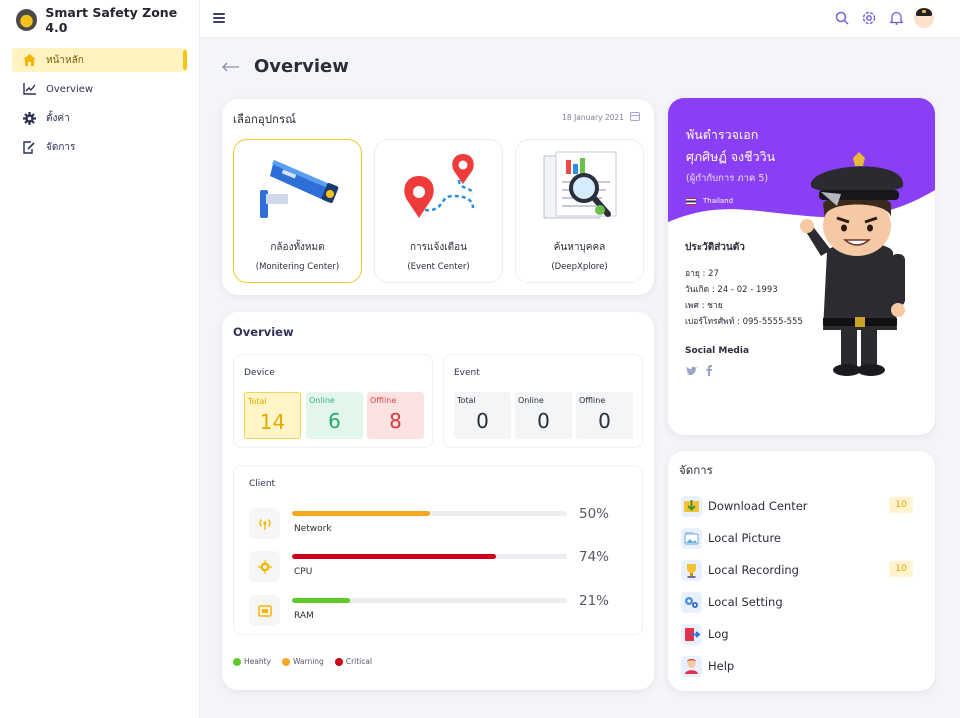 The width and height of the screenshot is (960, 718). Describe the element at coordinates (594, 601) in the screenshot. I see `client-percent: 21%` at that location.